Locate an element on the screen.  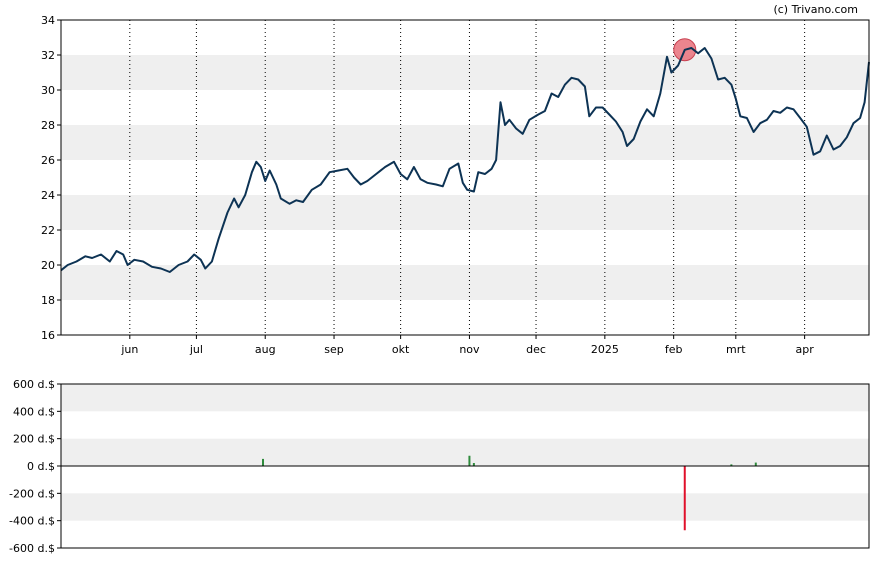
price-x-tick-label: jun is located at coordinates (129, 349).